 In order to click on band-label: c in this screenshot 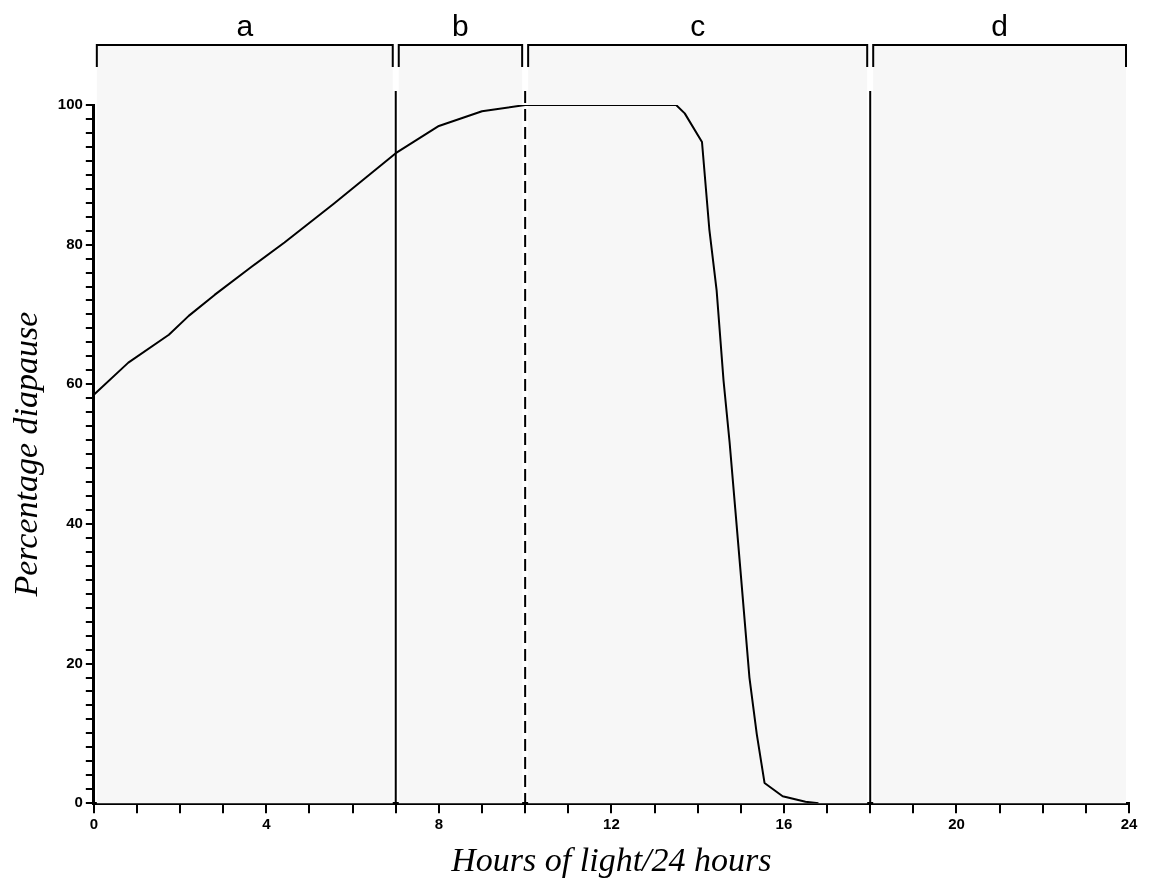, I will do `click(698, 26)`.